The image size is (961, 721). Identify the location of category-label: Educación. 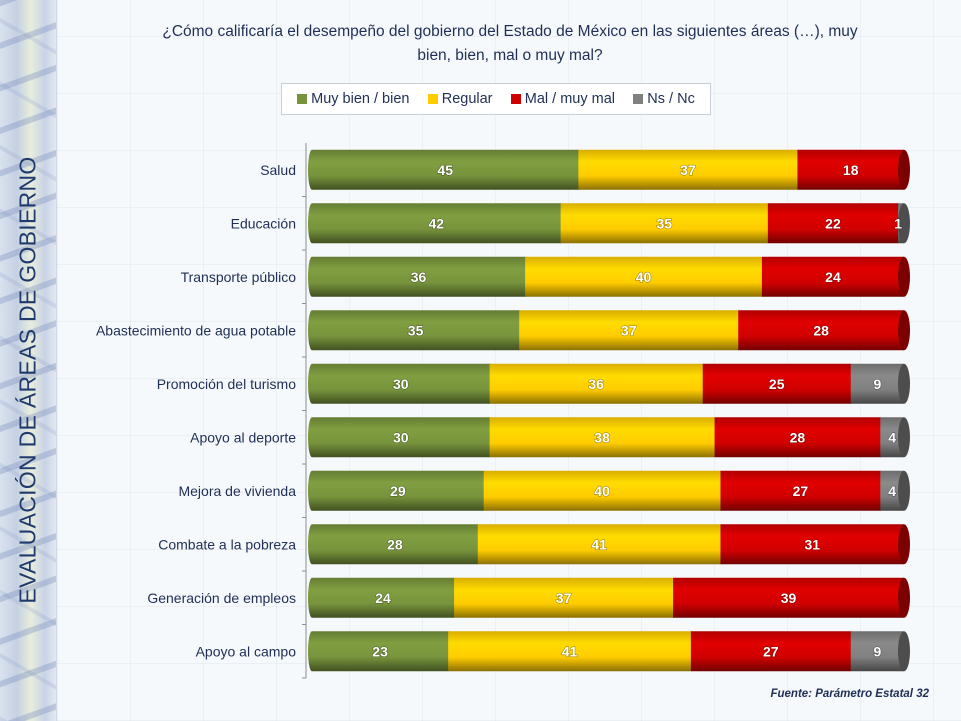
(263, 223).